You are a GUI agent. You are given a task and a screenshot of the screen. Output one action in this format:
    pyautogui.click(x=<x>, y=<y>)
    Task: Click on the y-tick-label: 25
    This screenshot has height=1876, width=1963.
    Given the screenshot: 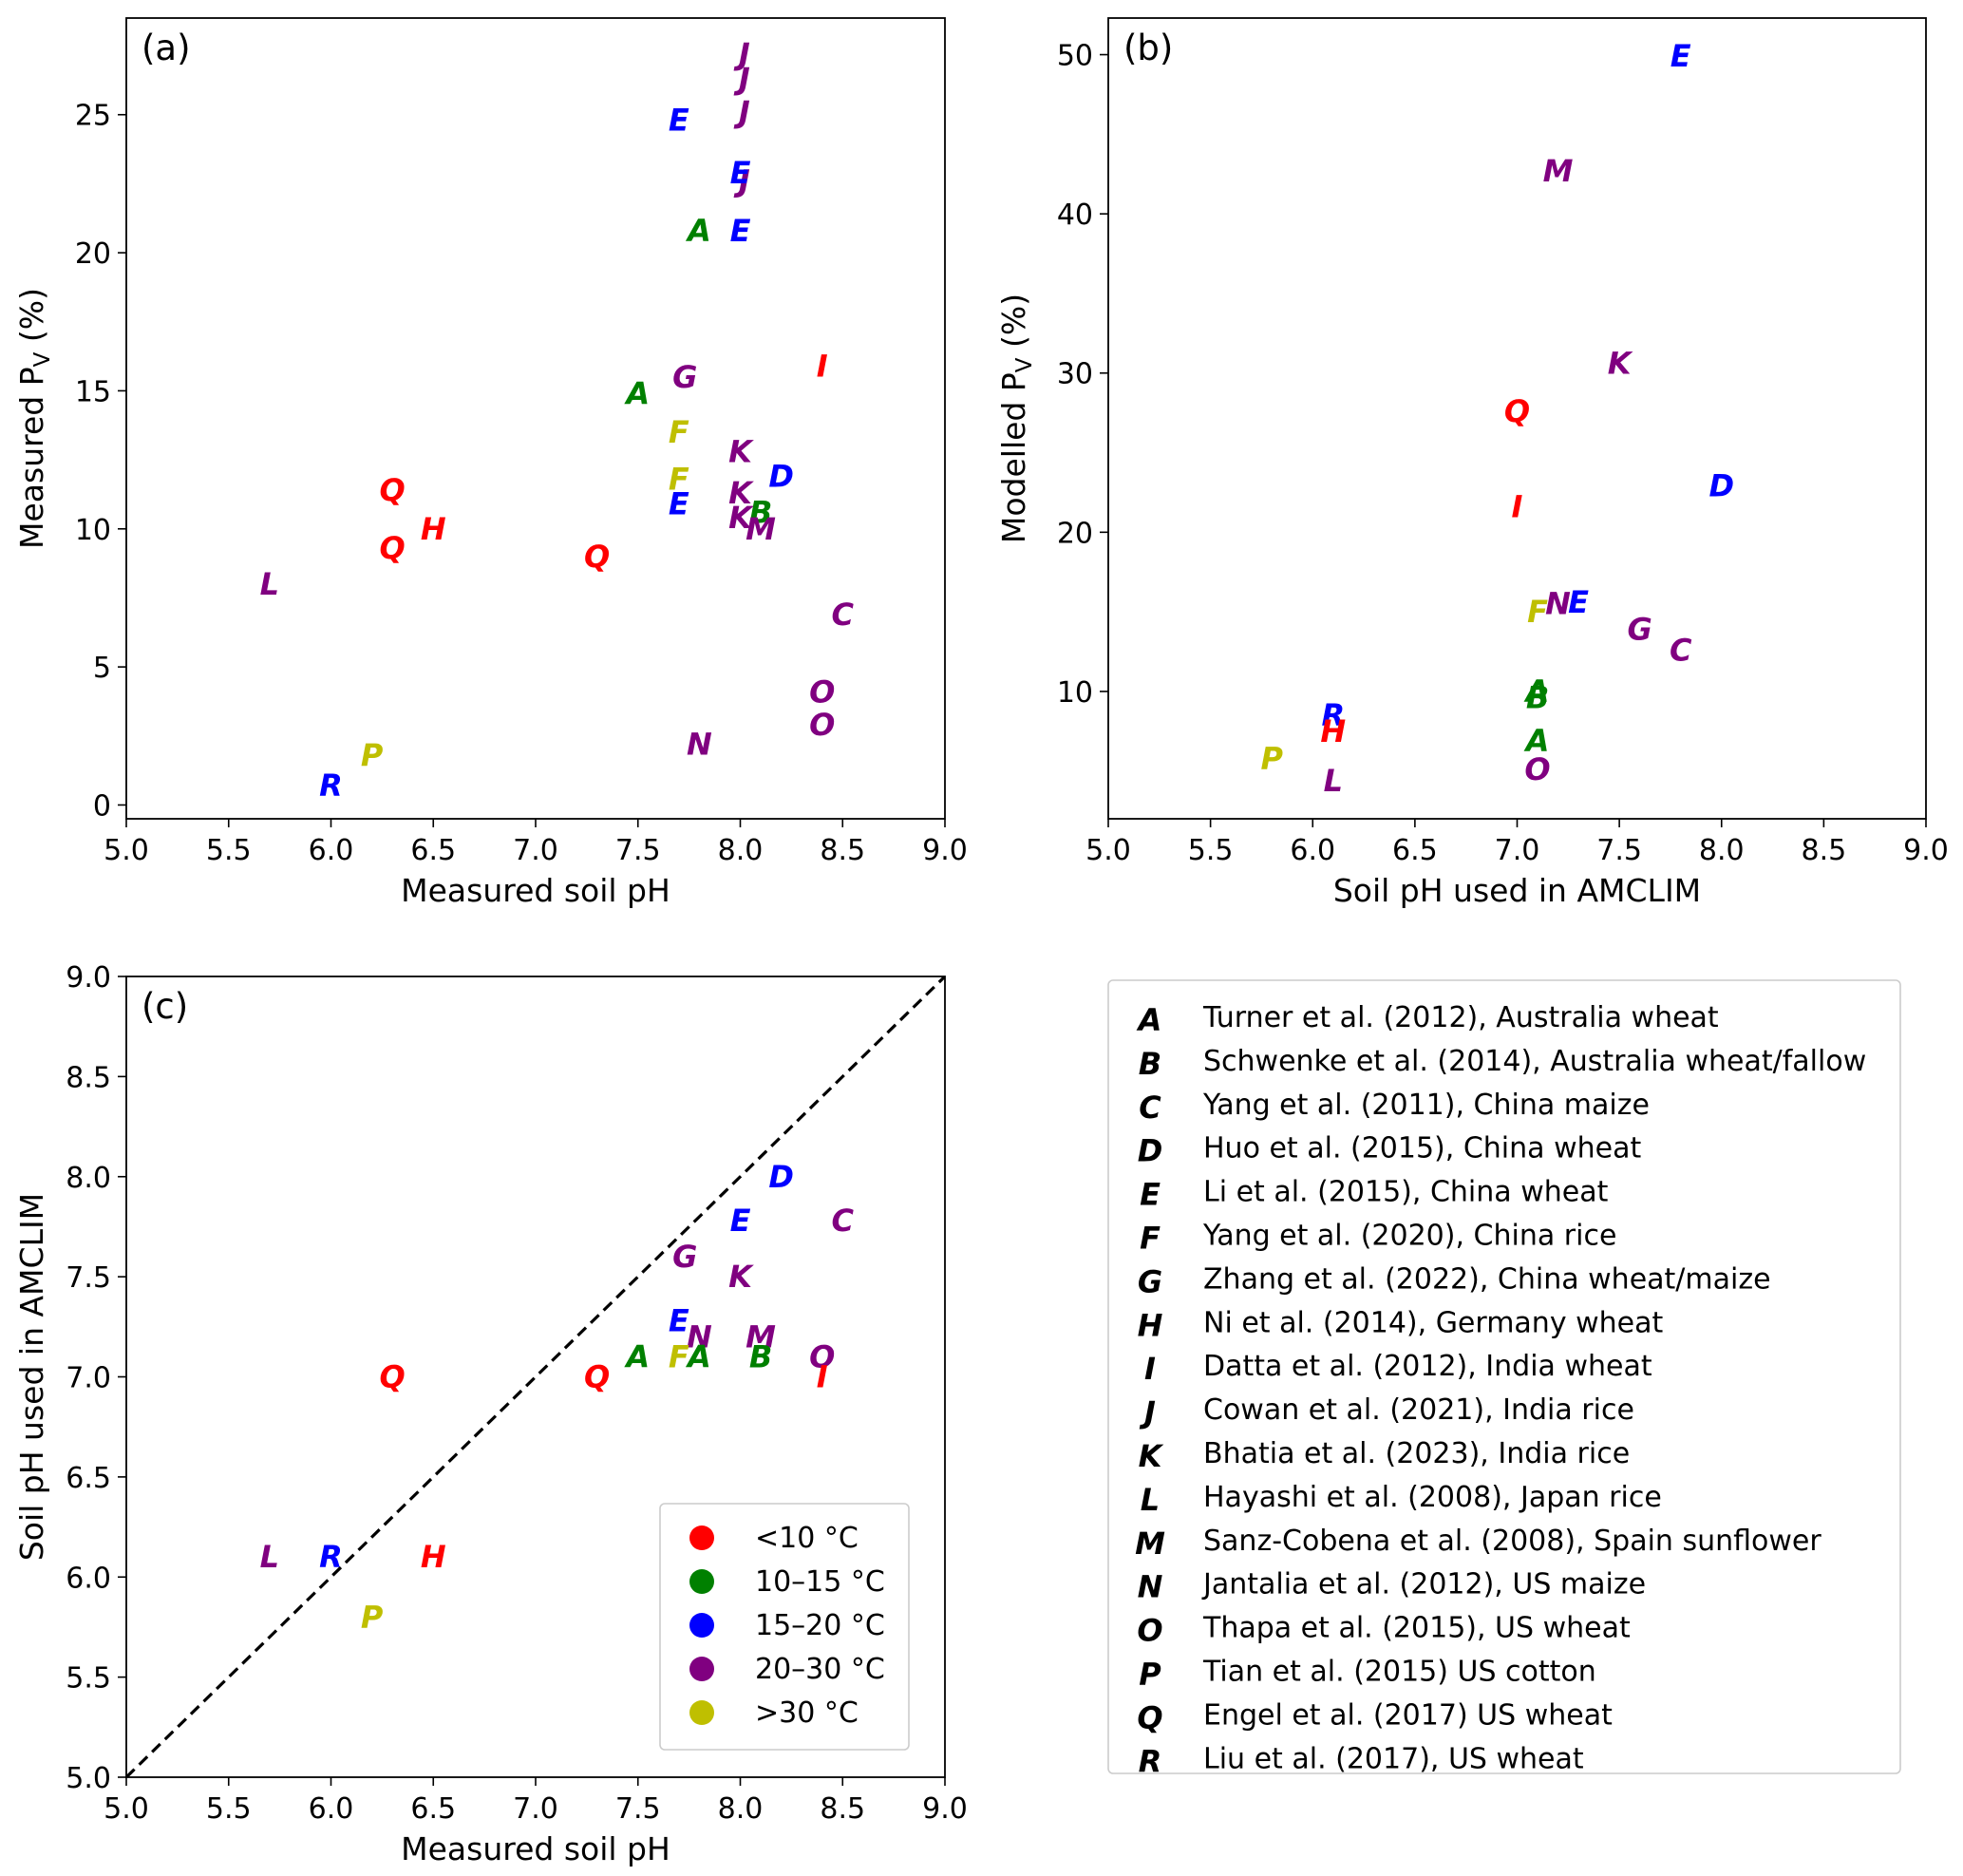 What is the action you would take?
    pyautogui.click(x=93, y=117)
    